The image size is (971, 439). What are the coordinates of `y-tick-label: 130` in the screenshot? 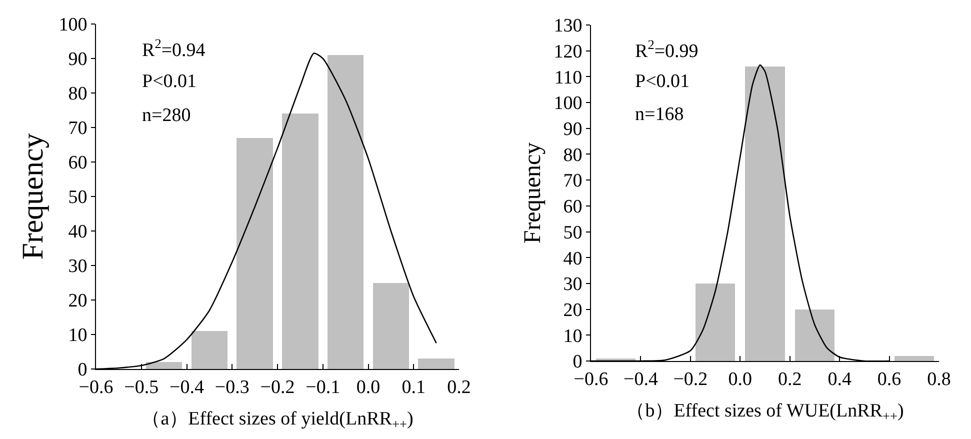 It's located at (568, 26).